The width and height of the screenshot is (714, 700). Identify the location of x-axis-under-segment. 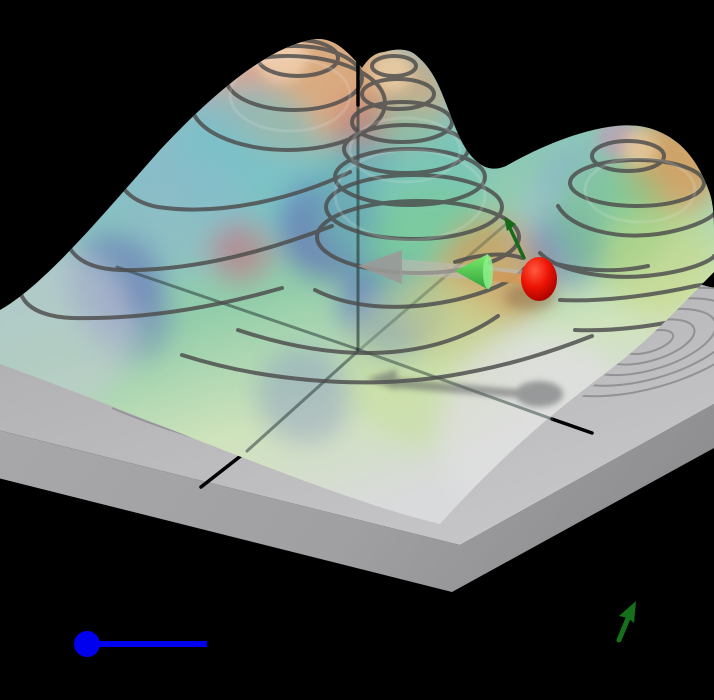
(302, 401).